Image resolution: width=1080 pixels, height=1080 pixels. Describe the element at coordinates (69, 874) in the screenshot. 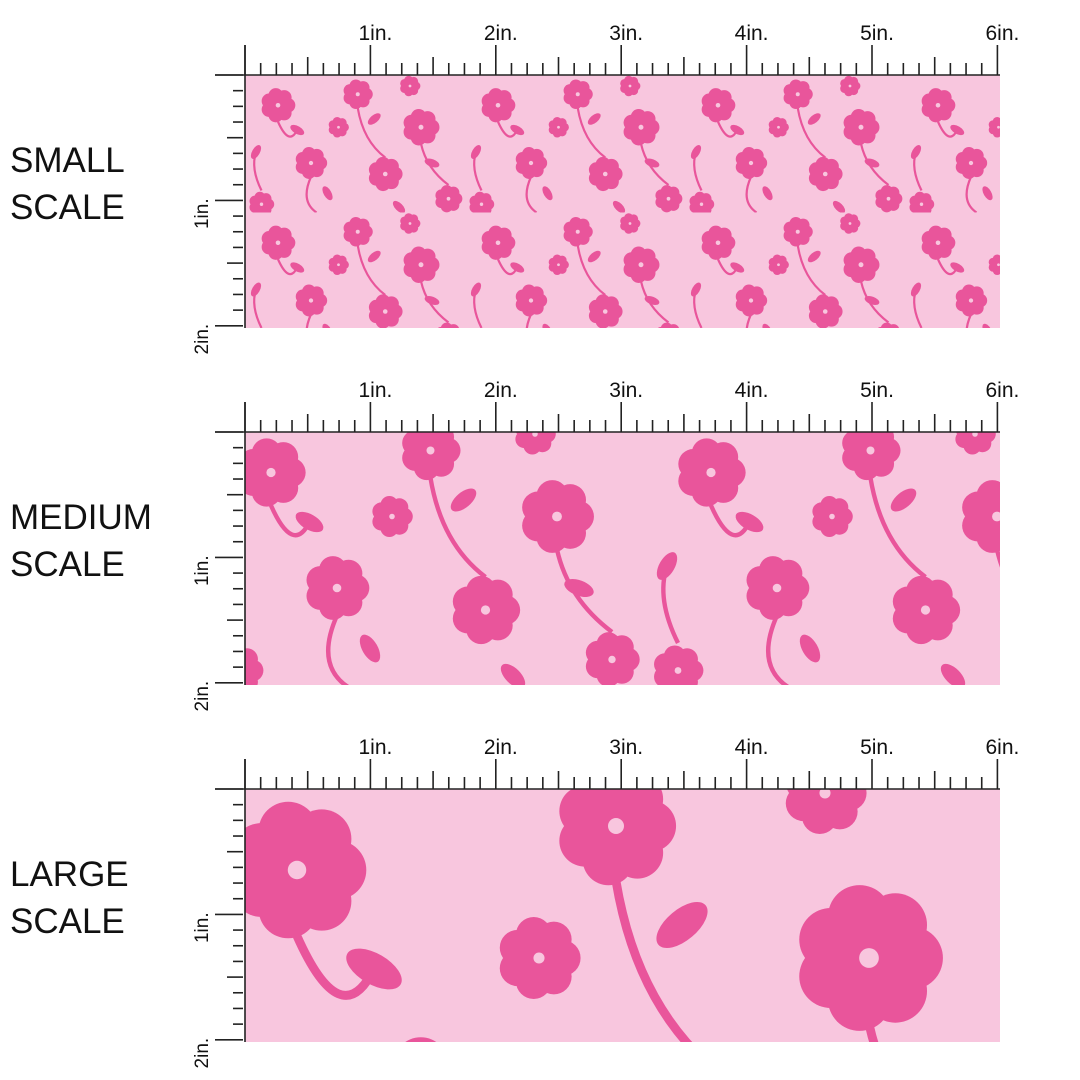

I see `scale-label: LARGE` at that location.